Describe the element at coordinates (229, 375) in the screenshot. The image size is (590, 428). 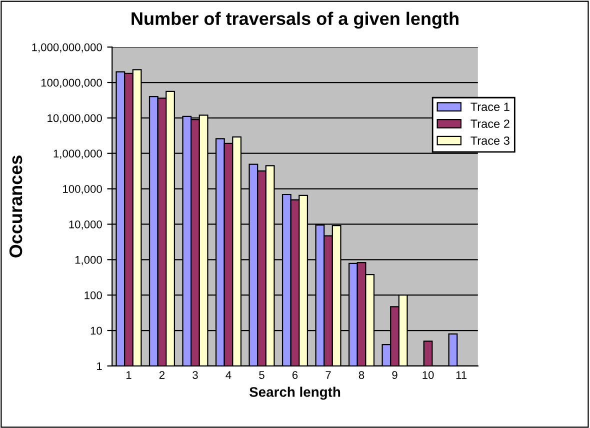
I see `x-tick-label: 4` at that location.